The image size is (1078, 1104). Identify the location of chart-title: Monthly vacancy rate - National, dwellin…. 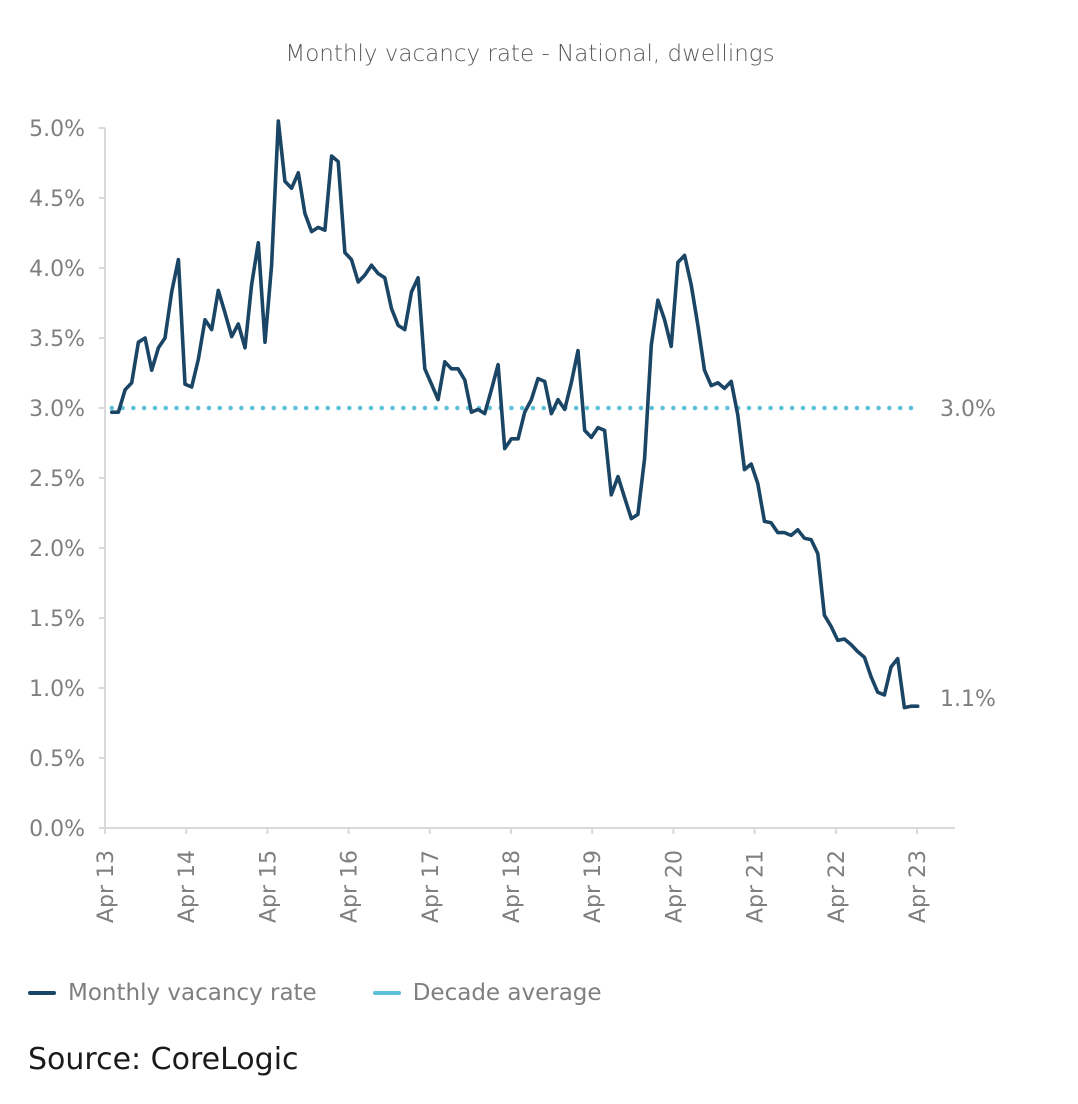
(529, 54).